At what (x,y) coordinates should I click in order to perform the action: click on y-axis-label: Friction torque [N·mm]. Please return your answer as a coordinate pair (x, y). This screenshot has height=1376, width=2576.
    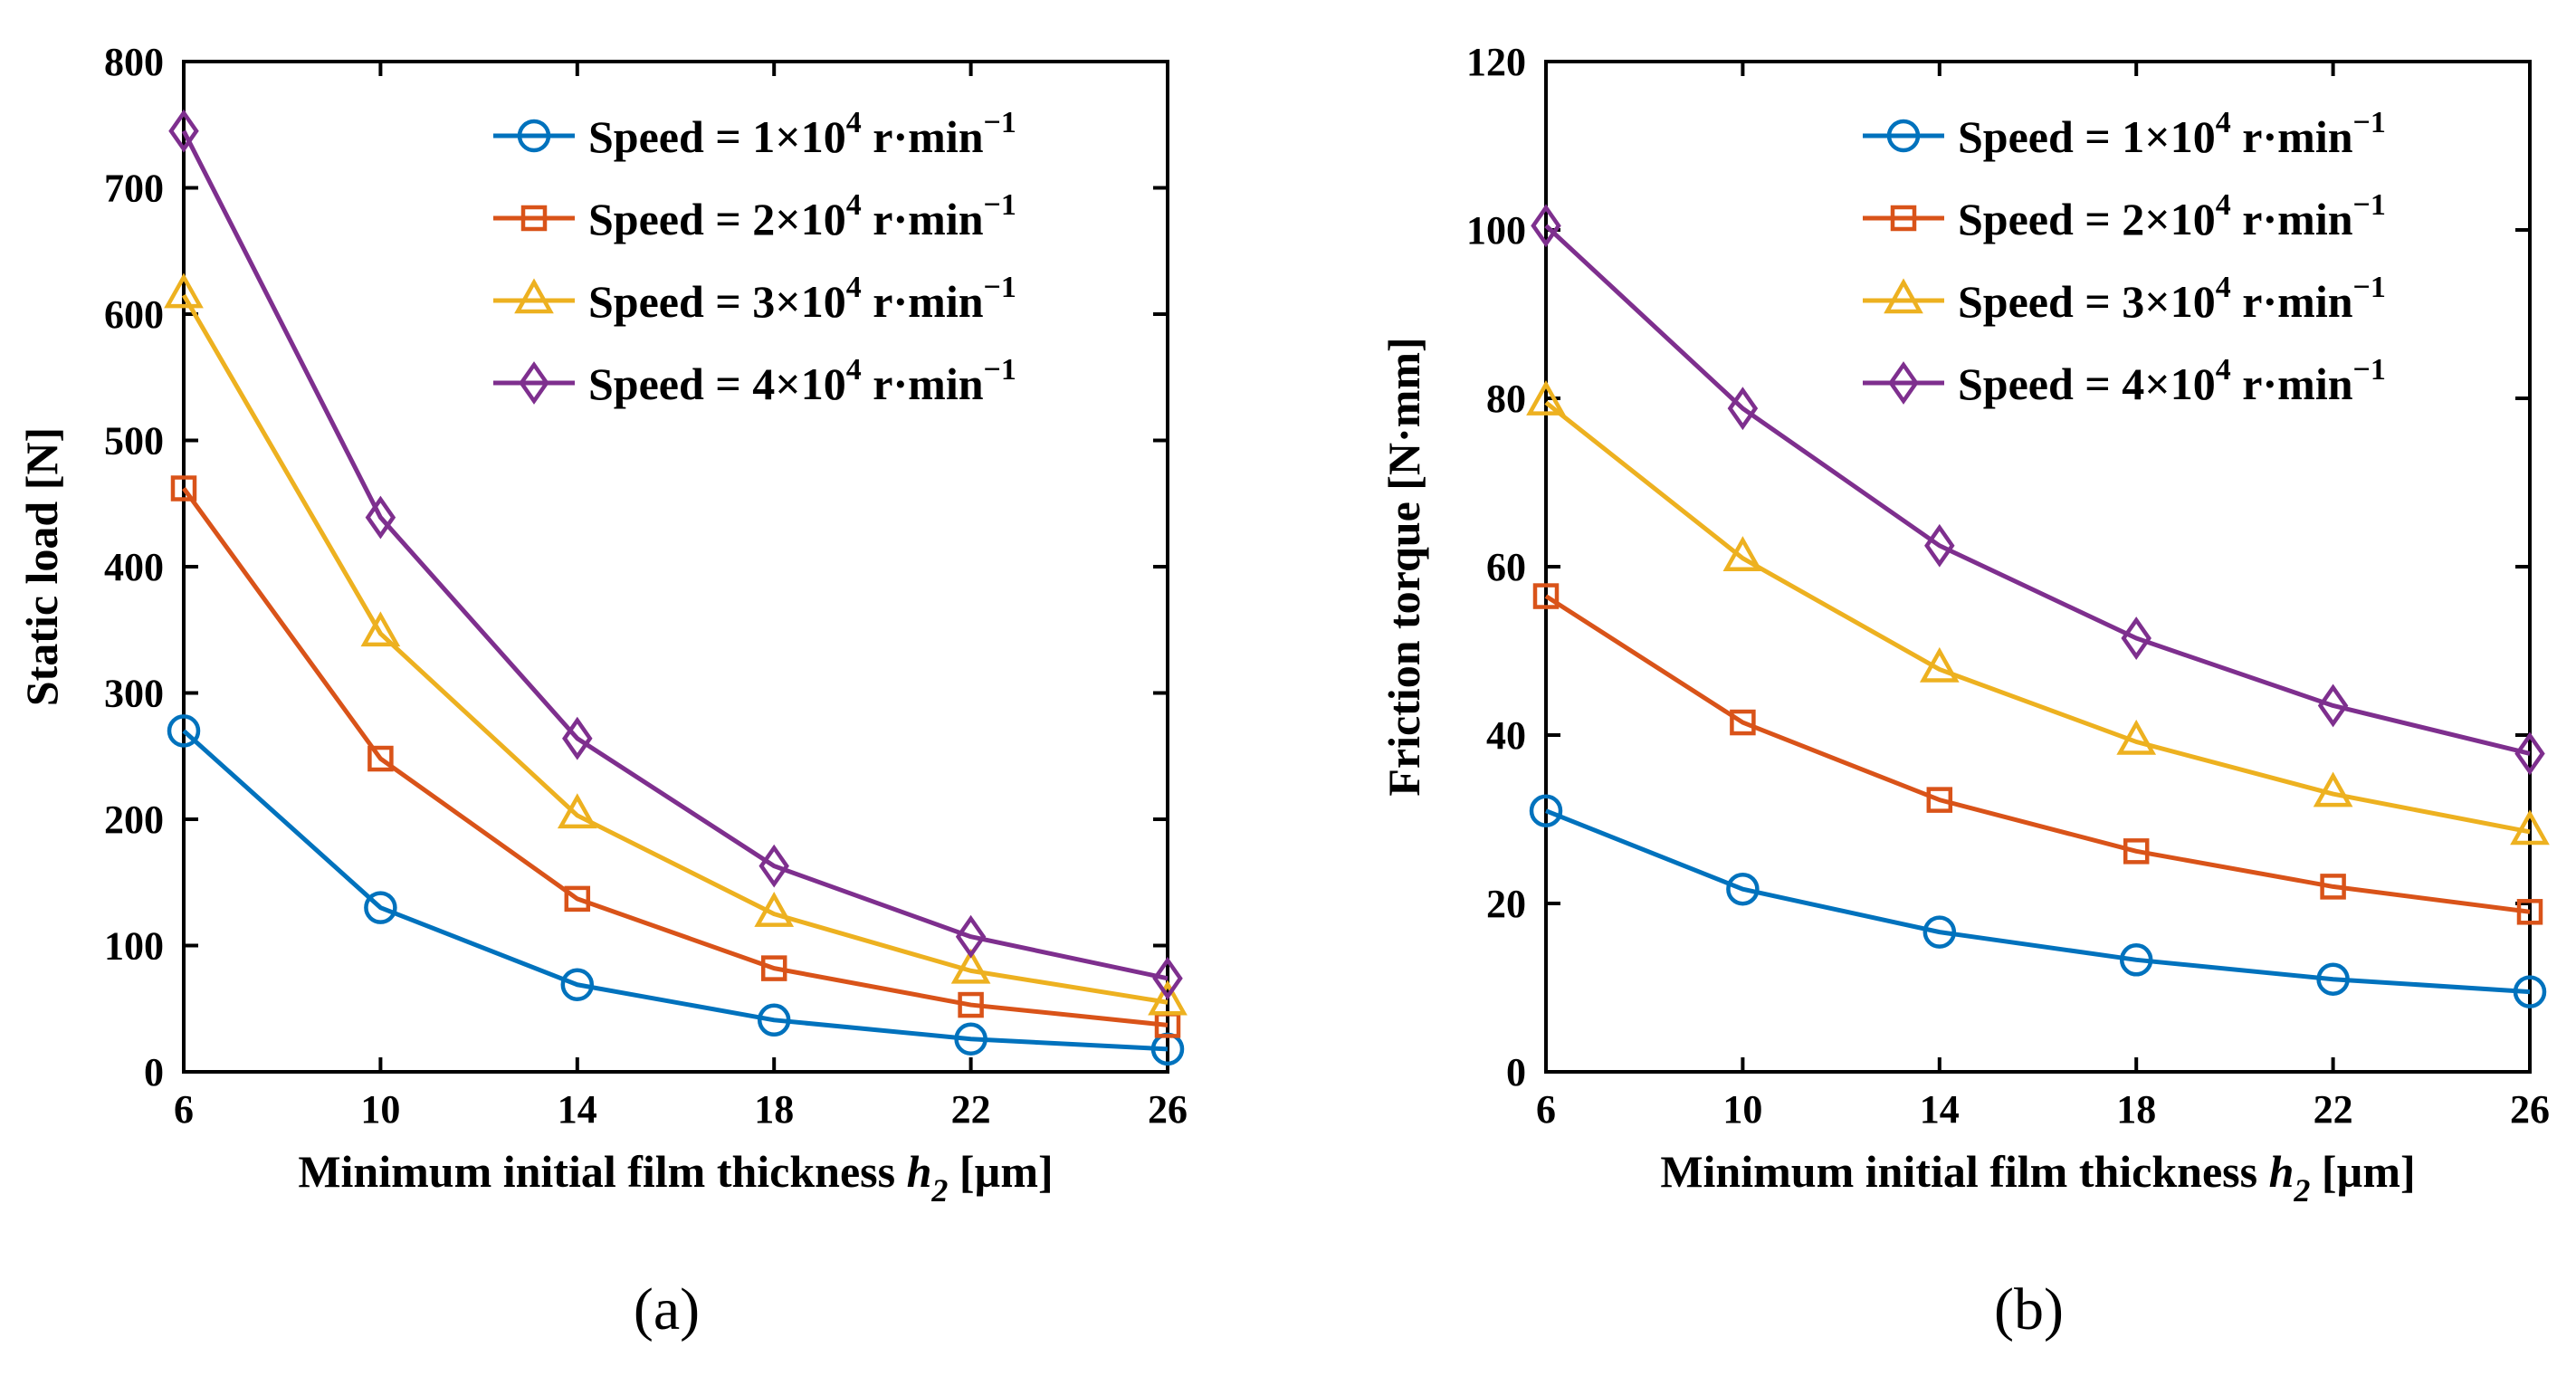
    Looking at the image, I should click on (1404, 566).